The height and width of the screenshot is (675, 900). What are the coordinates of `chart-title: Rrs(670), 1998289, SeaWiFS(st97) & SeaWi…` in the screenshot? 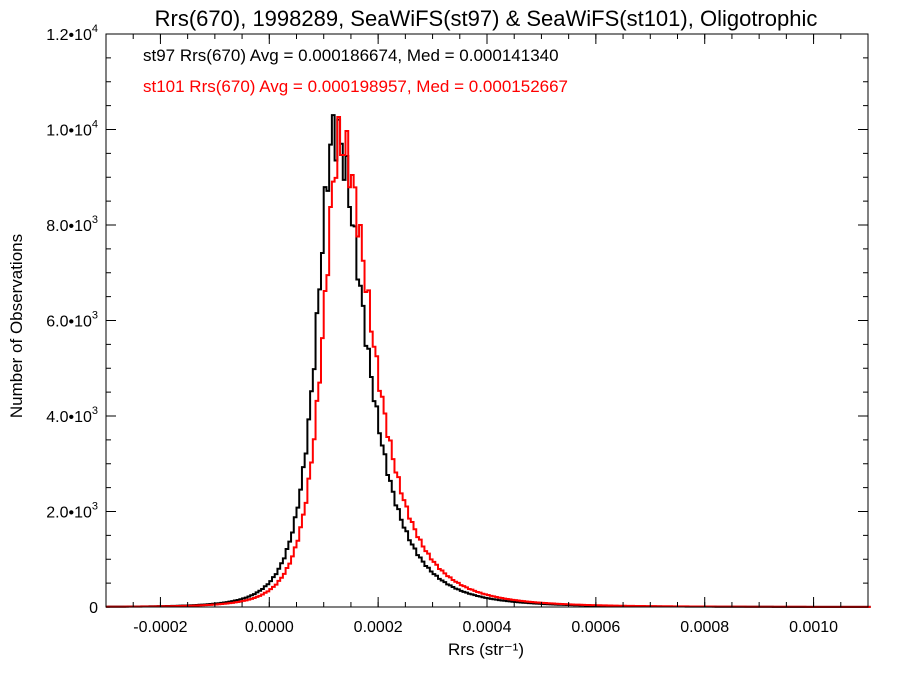 It's located at (486, 18).